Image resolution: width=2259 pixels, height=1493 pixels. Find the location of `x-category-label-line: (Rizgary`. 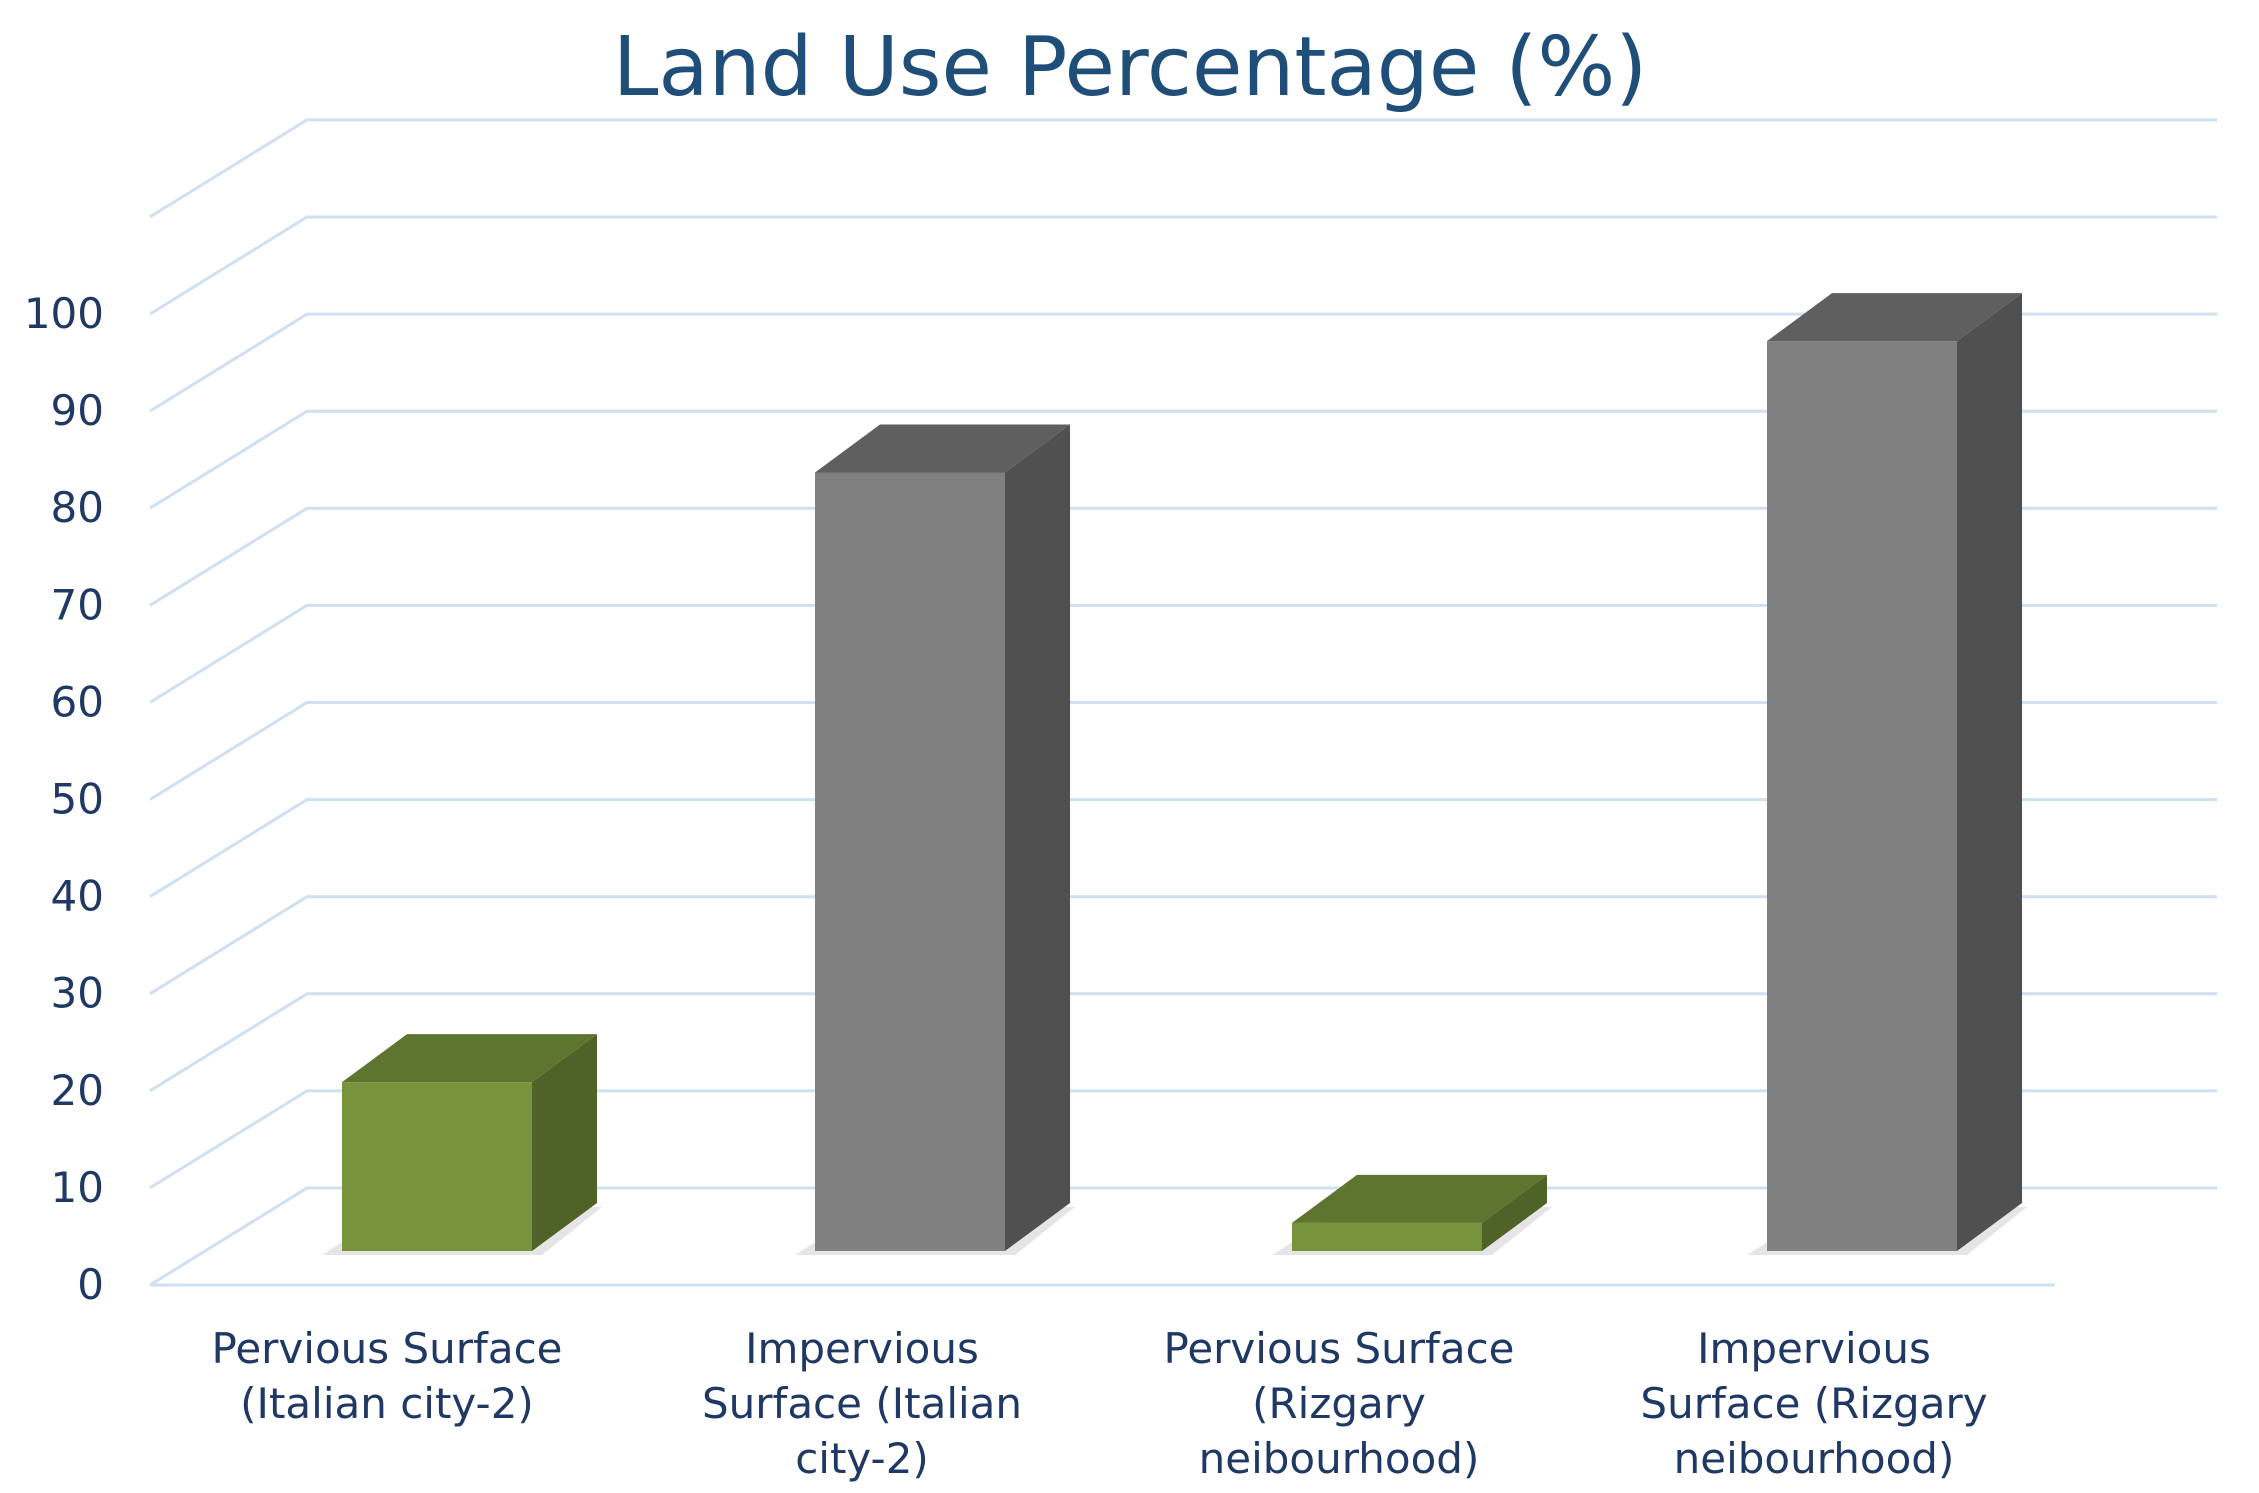

x-category-label-line: (Rizgary is located at coordinates (1339, 1403).